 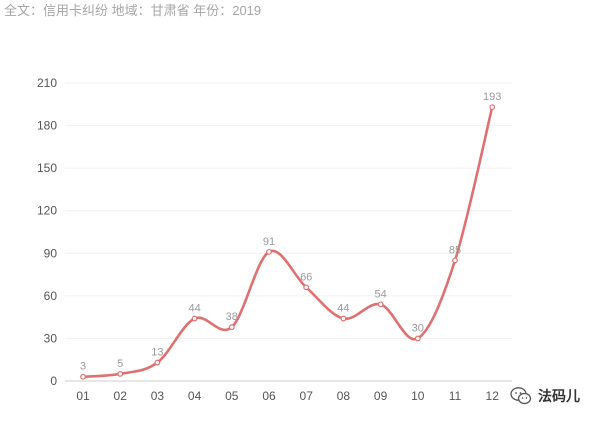 What do you see at coordinates (83, 396) in the screenshot?
I see `x-tick-label: 01` at bounding box center [83, 396].